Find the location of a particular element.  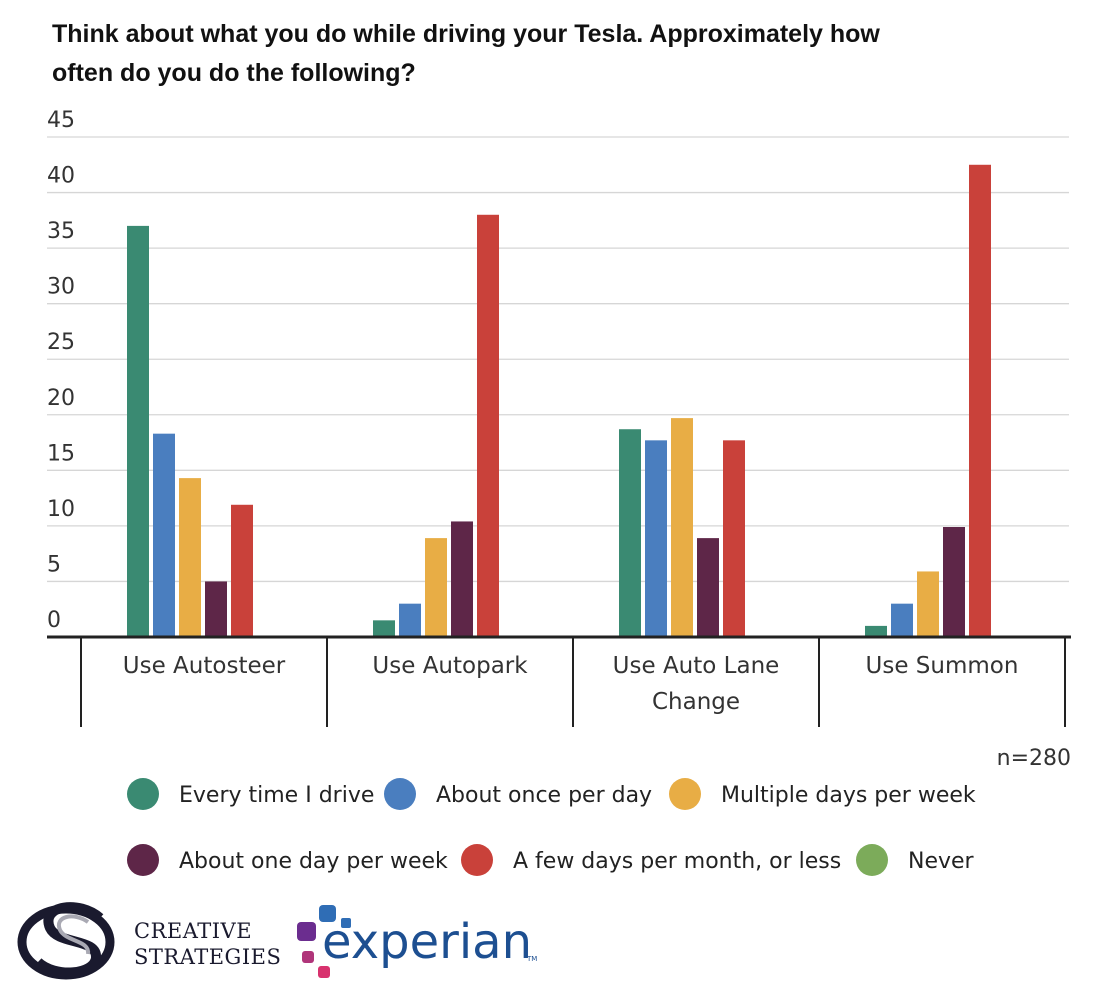

y-tick-label: 0 is located at coordinates (54, 620).